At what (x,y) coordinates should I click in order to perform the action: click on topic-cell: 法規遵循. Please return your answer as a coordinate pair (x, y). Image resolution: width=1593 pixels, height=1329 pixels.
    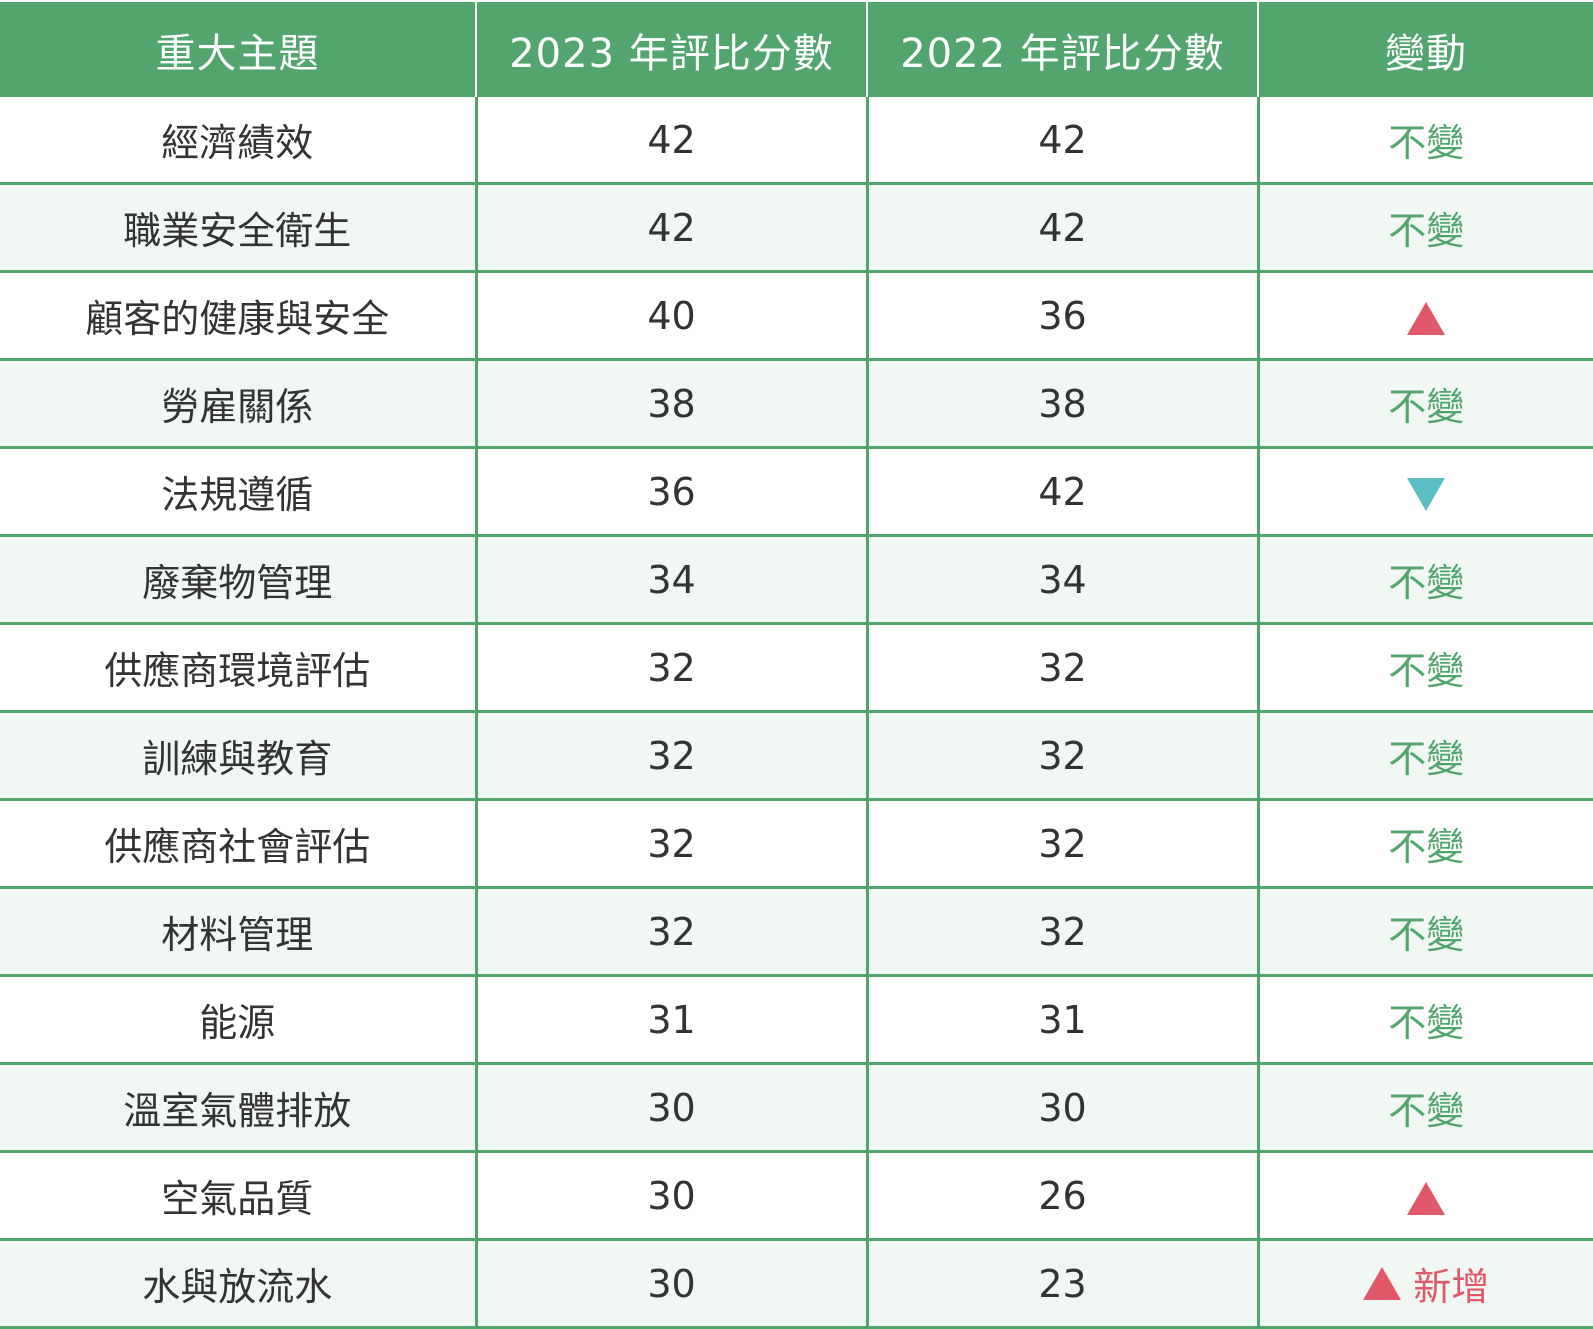
    Looking at the image, I should click on (238, 492).